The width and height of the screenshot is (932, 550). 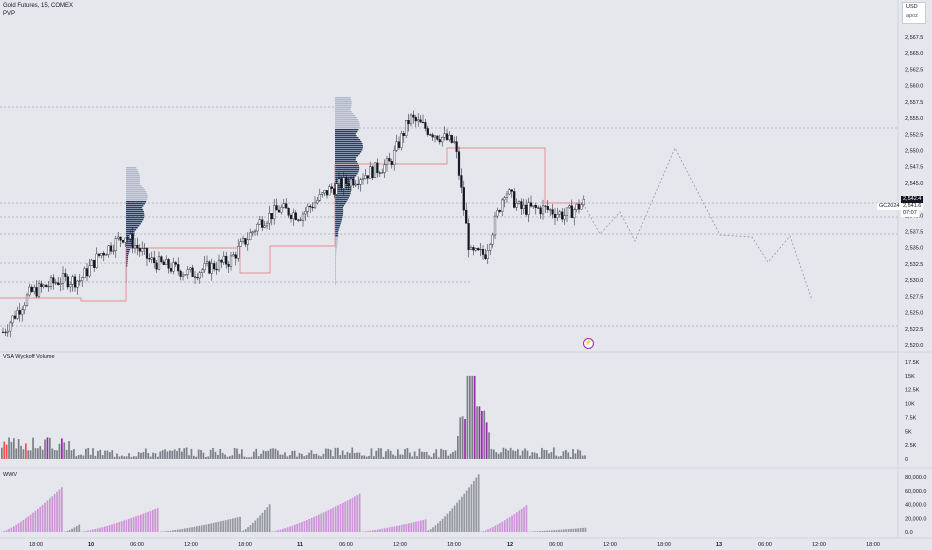 What do you see at coordinates (9, 14) in the screenshot?
I see `indicator-label: PVP` at bounding box center [9, 14].